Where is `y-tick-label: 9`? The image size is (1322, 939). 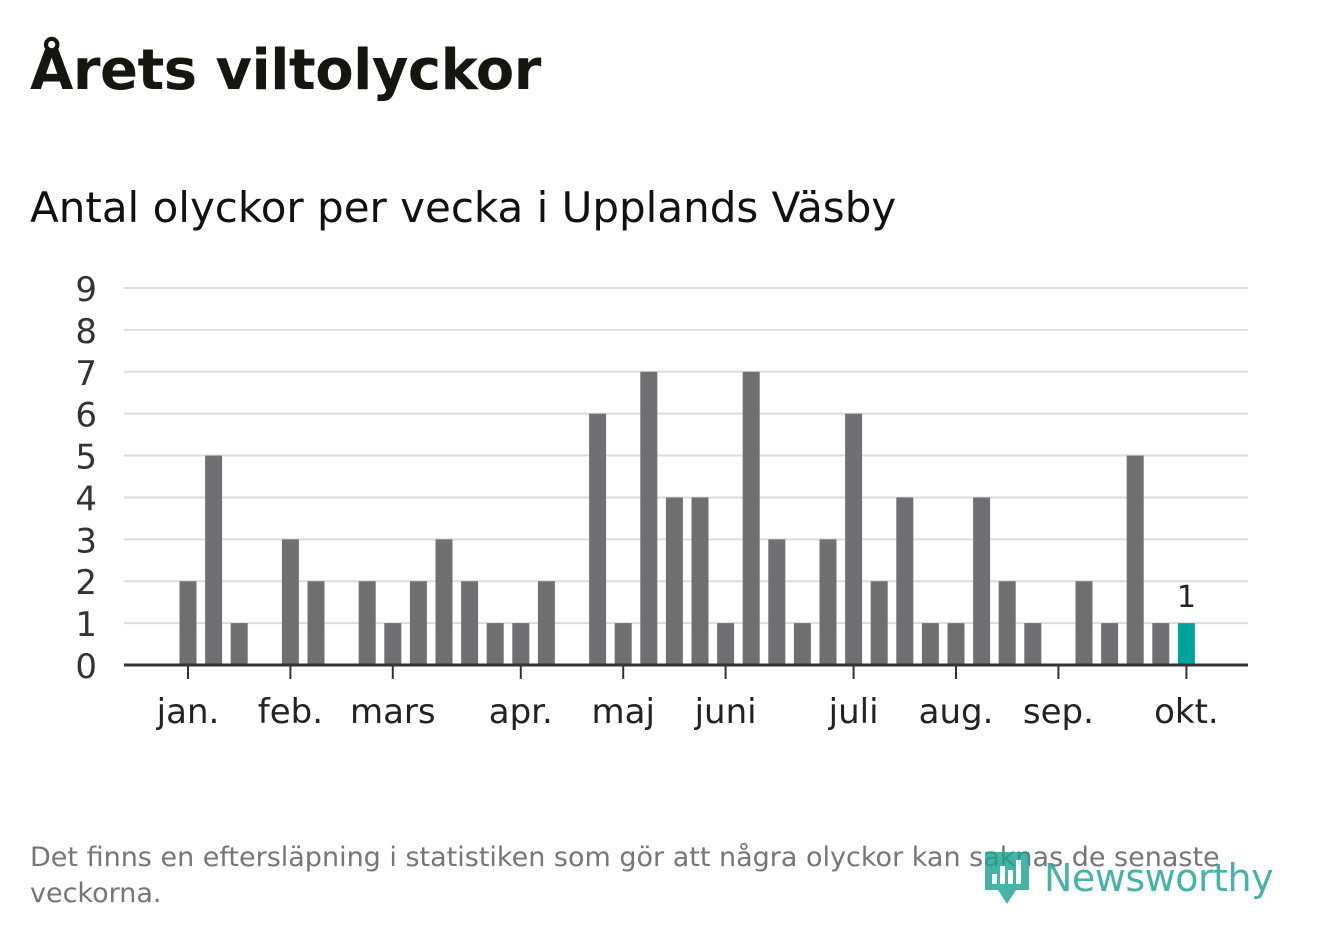 y-tick-label: 9 is located at coordinates (86, 290).